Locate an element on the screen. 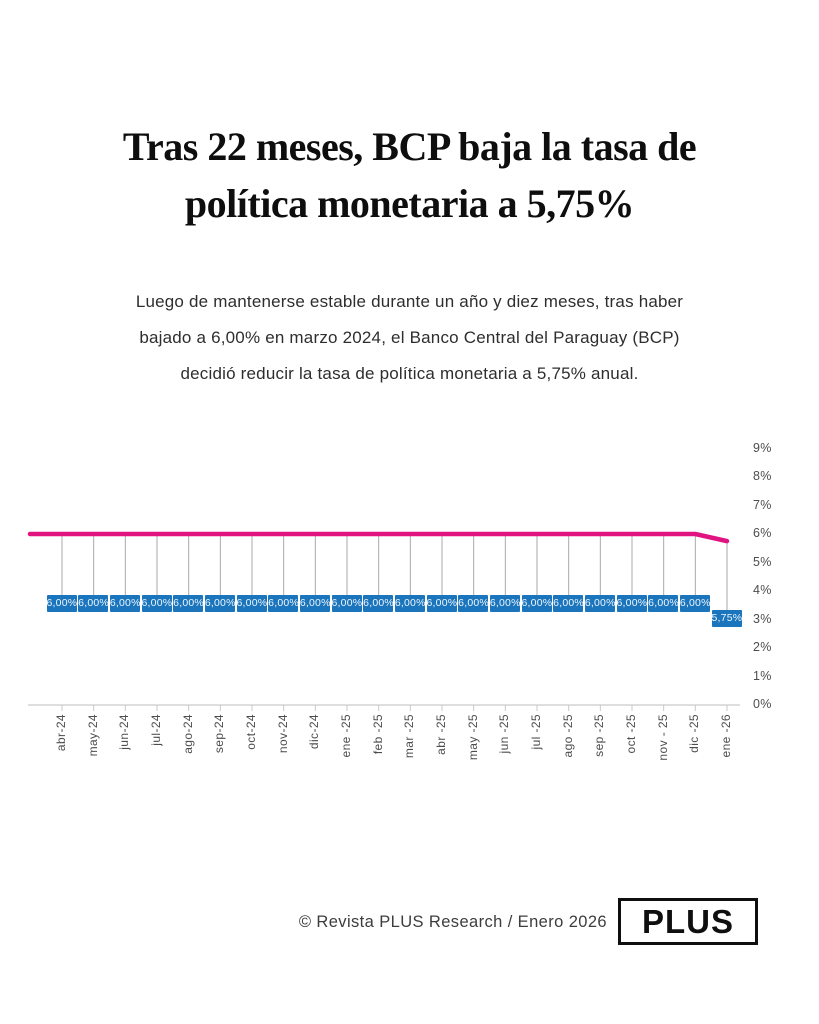  x-axis-label: feb -25 is located at coordinates (377, 734).